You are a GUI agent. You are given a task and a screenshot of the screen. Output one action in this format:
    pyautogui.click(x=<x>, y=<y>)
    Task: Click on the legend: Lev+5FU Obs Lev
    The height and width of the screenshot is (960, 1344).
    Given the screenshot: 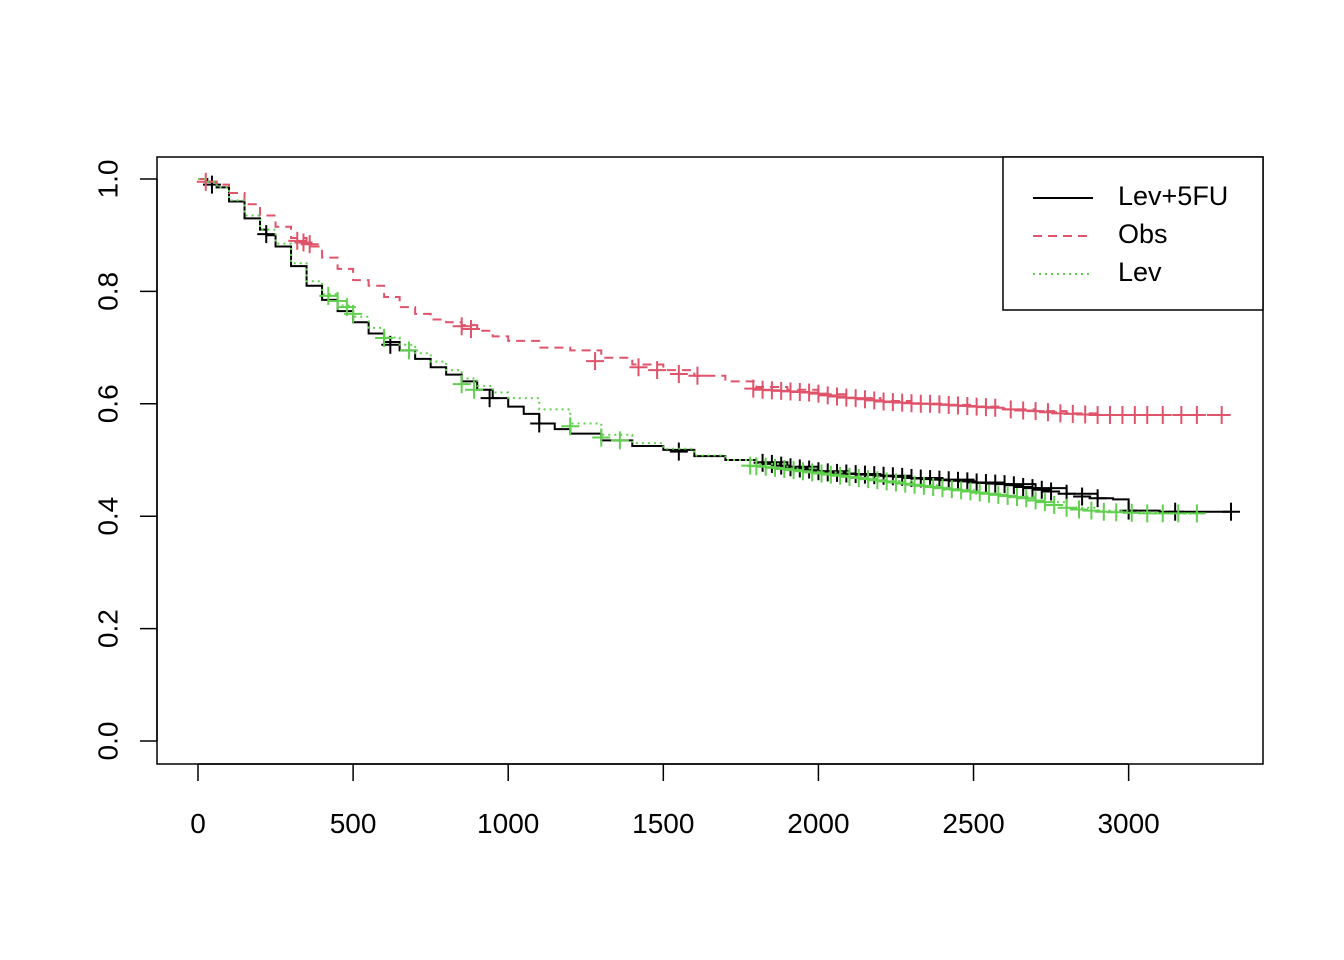 What is the action you would take?
    pyautogui.click(x=1133, y=233)
    